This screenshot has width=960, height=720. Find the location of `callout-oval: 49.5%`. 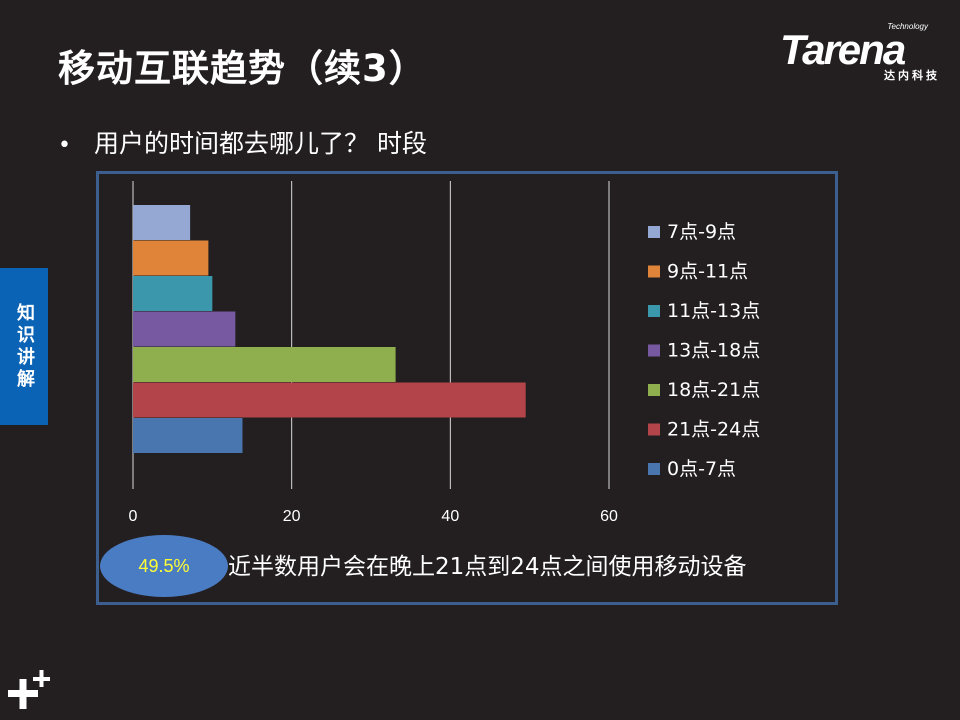

callout-oval: 49.5% is located at coordinates (164, 566).